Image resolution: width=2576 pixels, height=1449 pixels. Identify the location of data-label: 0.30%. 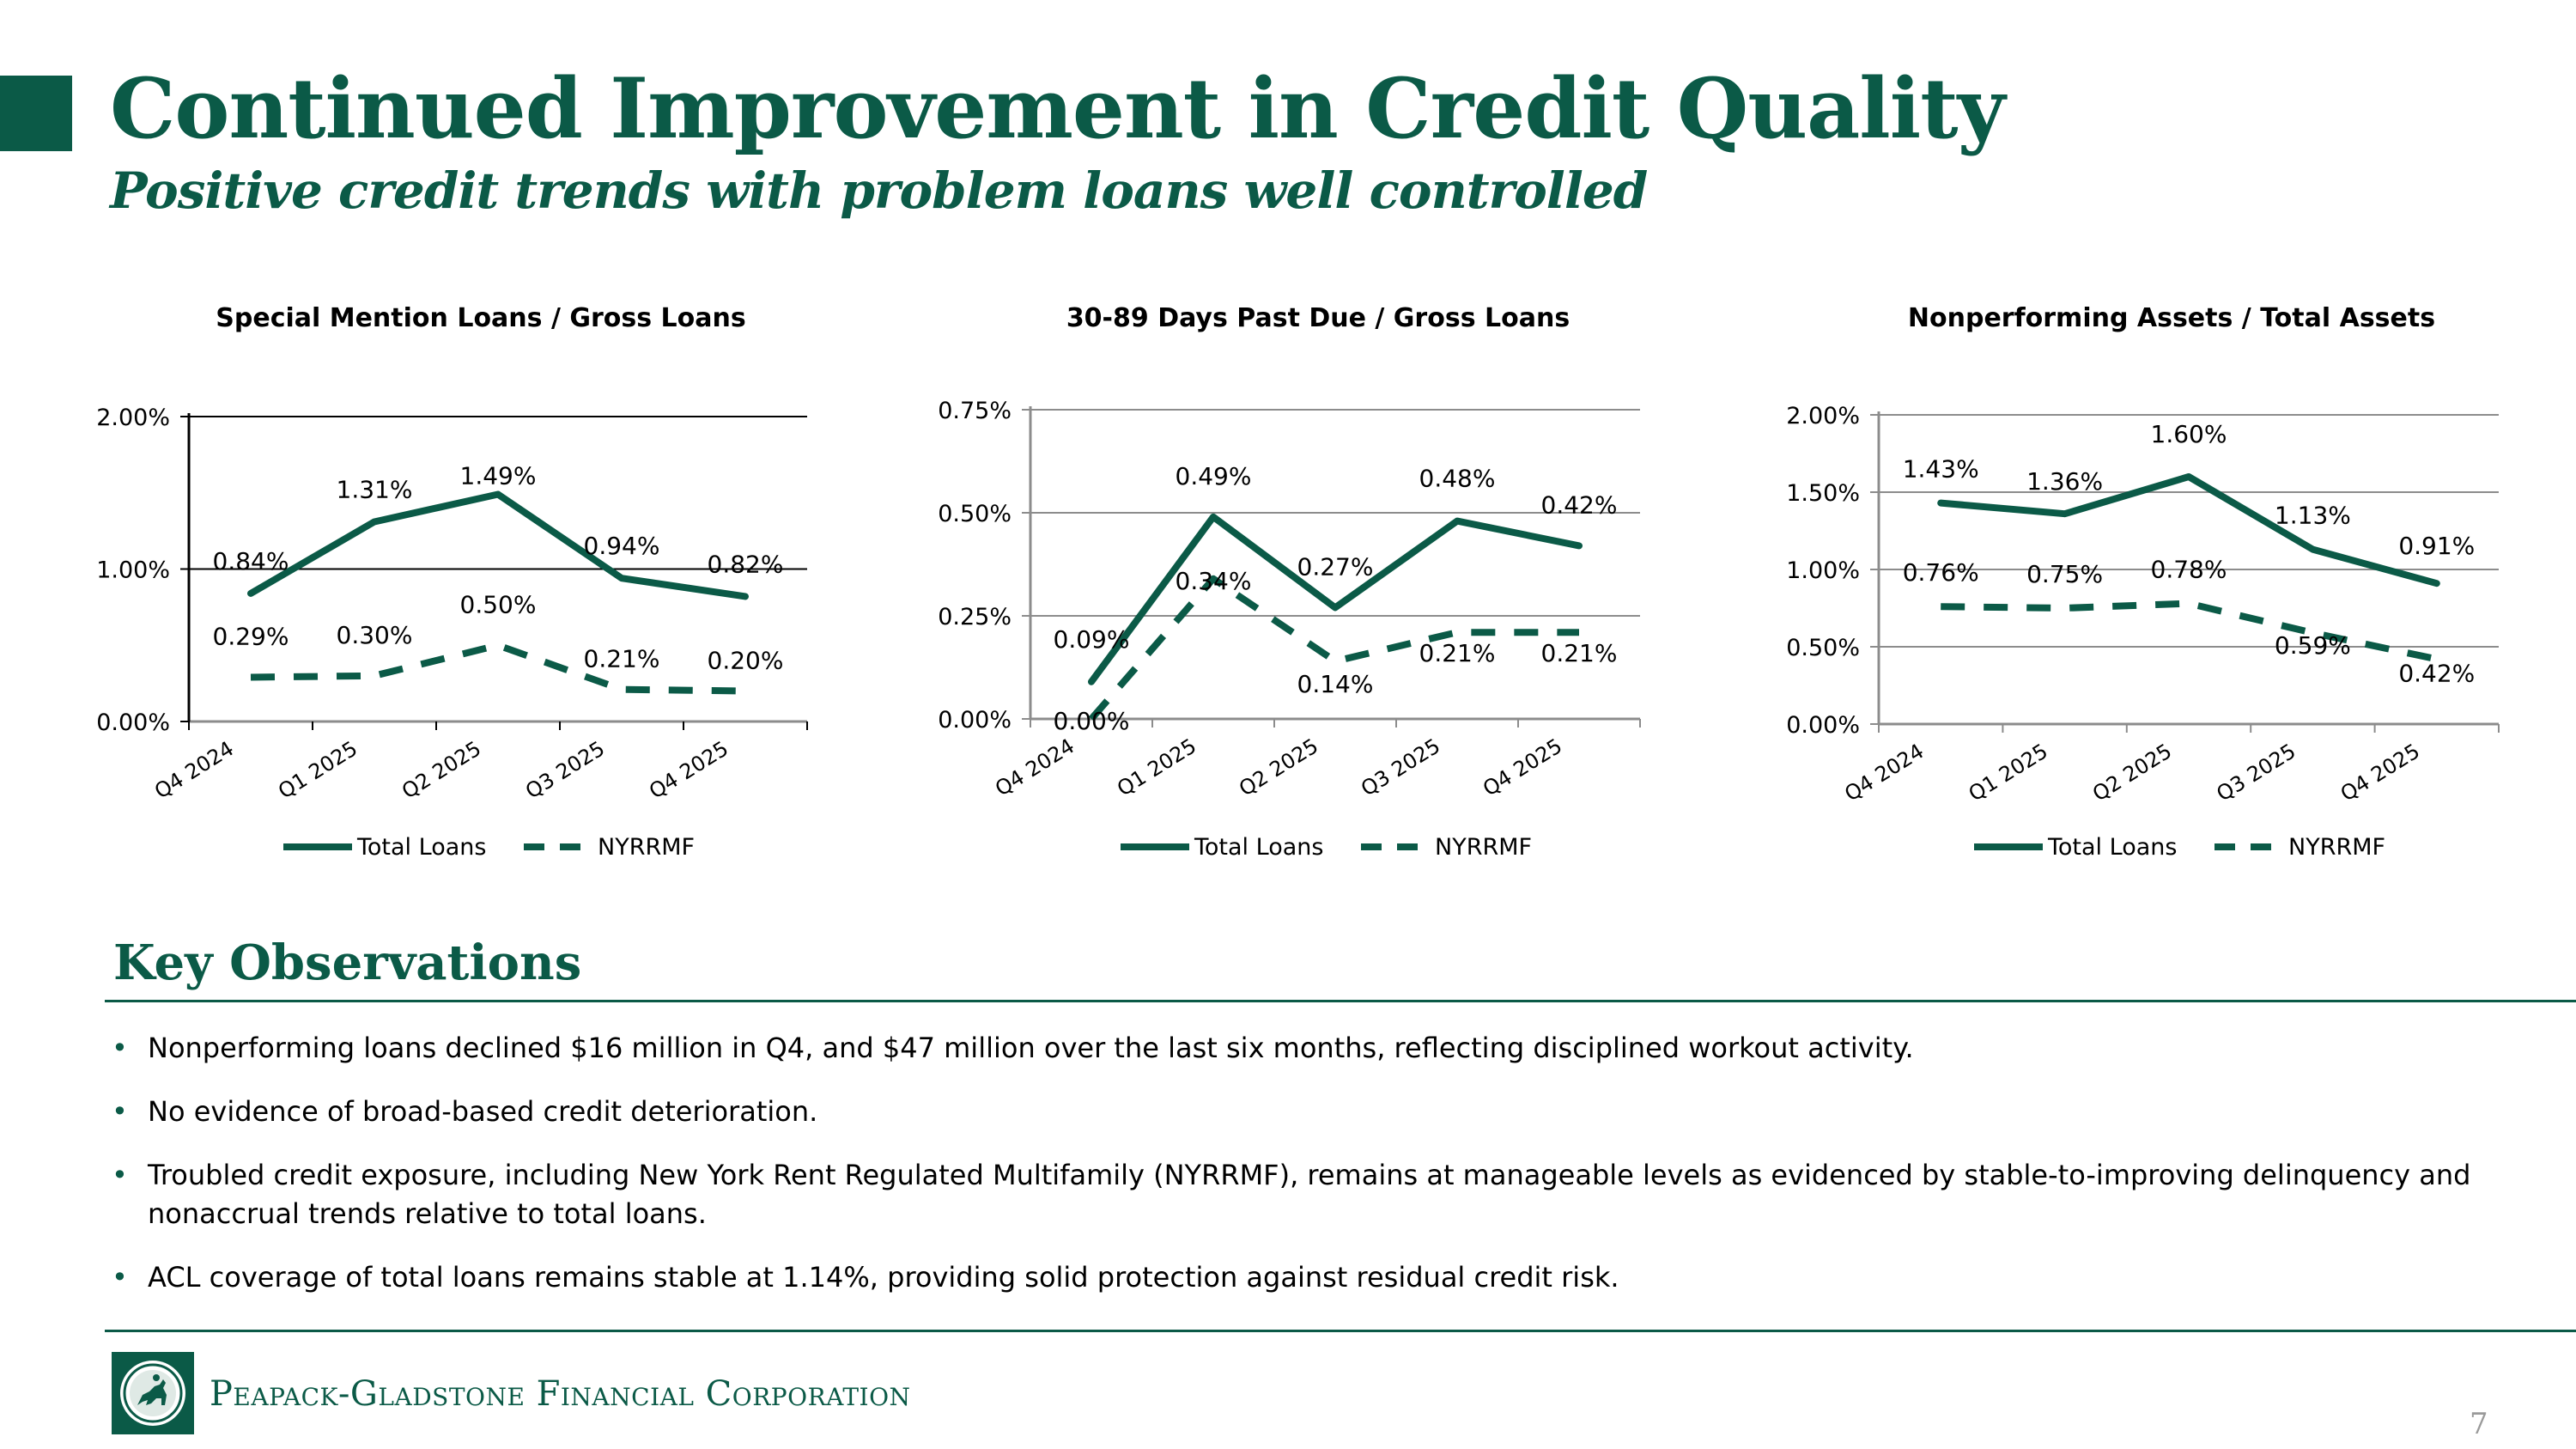
(375, 635).